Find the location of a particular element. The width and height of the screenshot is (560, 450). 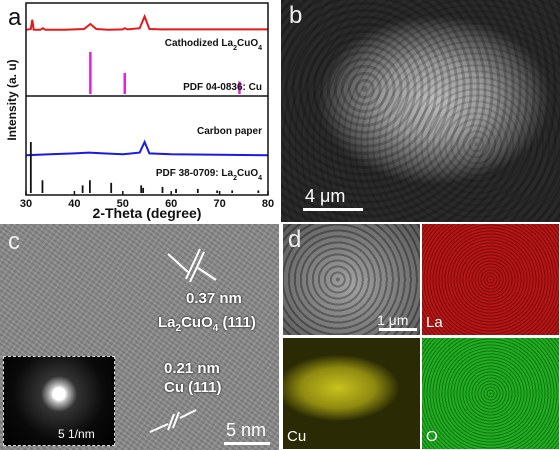

eds-map-o: O is located at coordinates (490, 393).